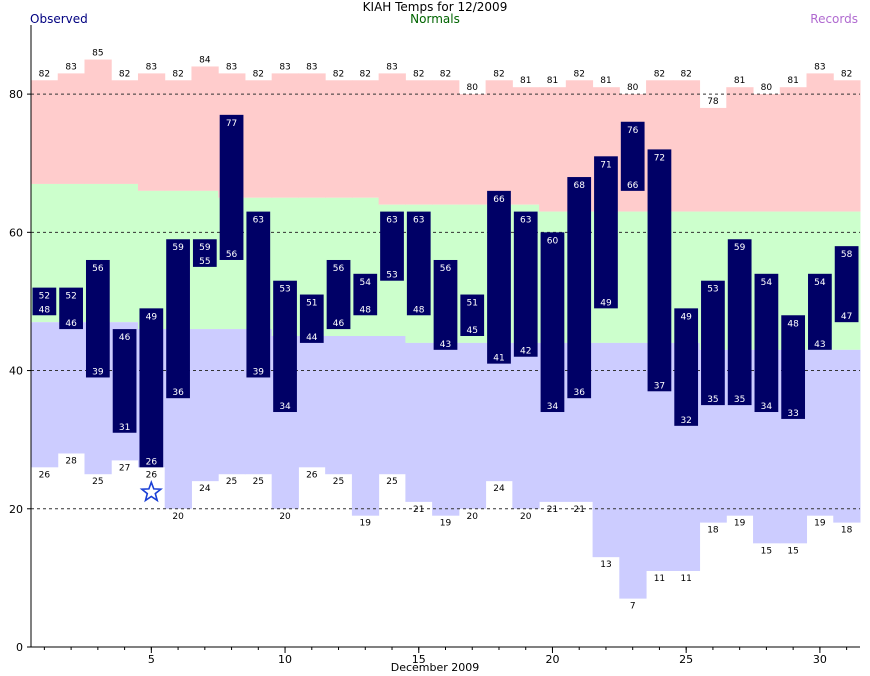  What do you see at coordinates (435, 667) in the screenshot?
I see `x-axis-label: December 2009` at bounding box center [435, 667].